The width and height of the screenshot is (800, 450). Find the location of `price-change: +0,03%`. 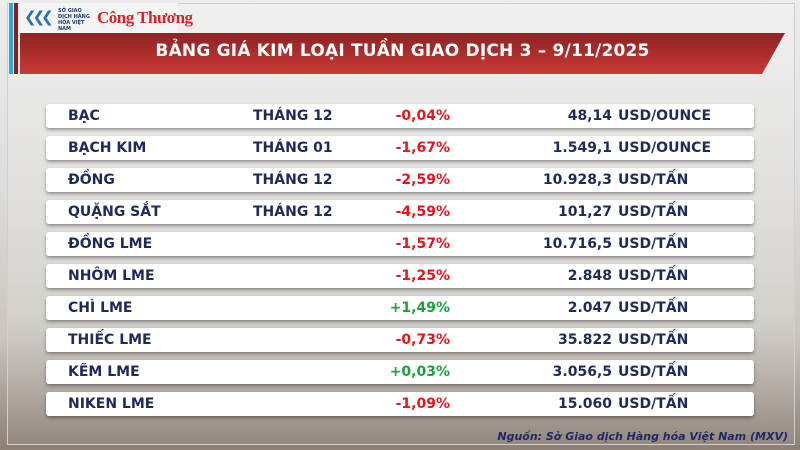

price-change: +0,03% is located at coordinates (419, 372).